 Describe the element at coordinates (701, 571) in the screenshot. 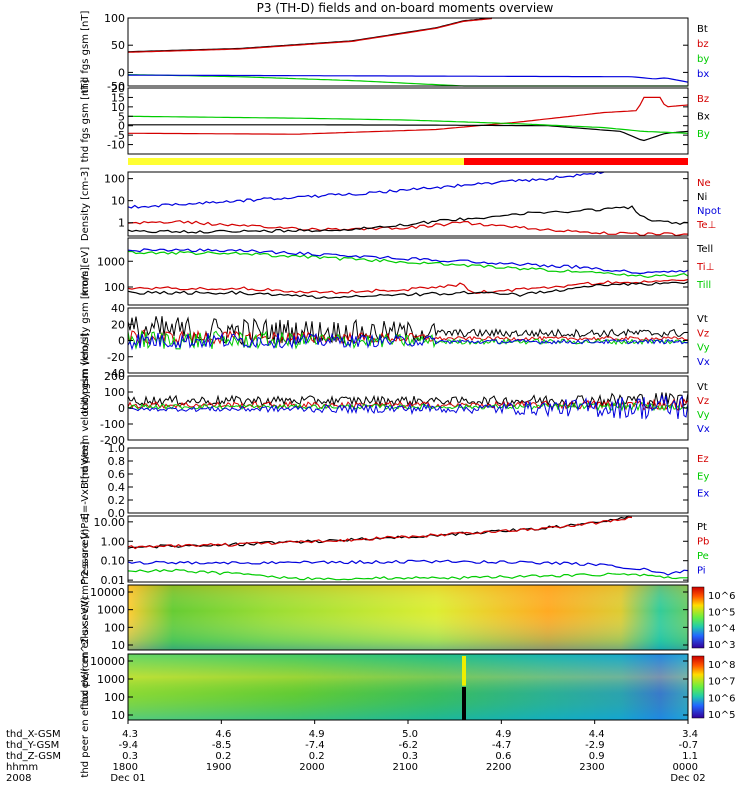

I see `legend-label: Pi` at that location.